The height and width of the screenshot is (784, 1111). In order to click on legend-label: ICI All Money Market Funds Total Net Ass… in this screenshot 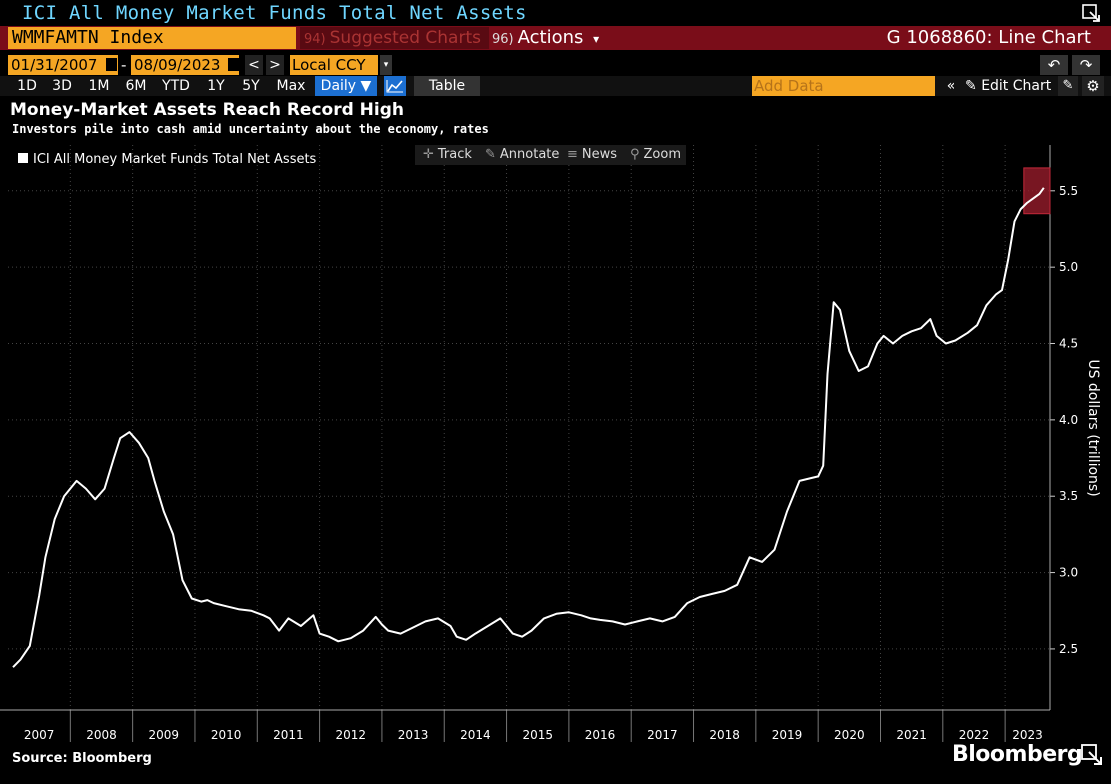, I will do `click(175, 159)`.